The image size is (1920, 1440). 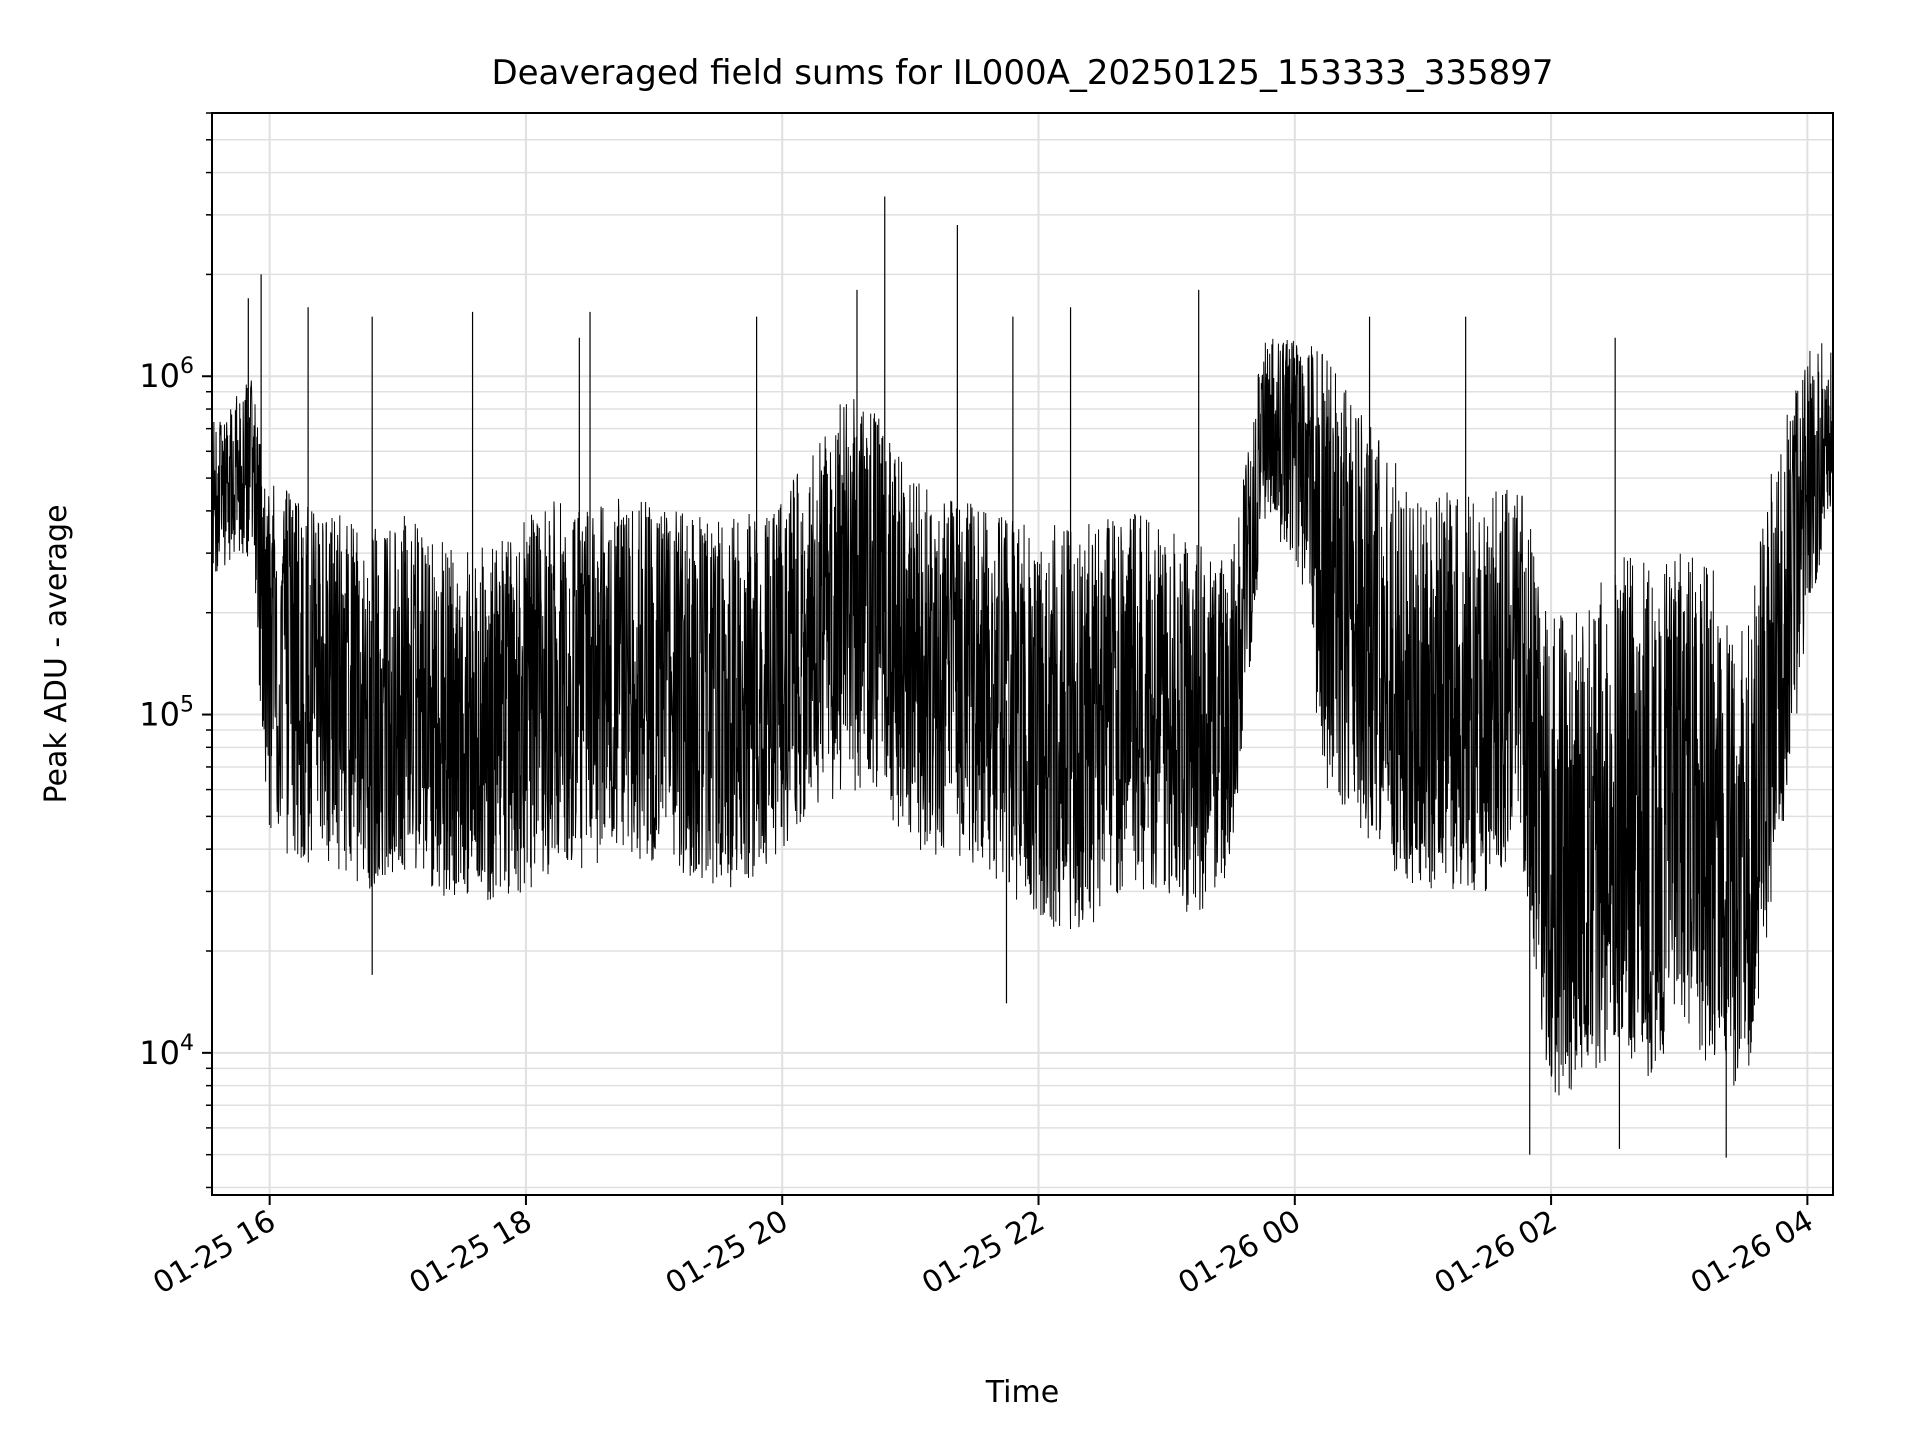 I want to click on y-axis-label: Peak ADU - average, so click(x=56, y=653).